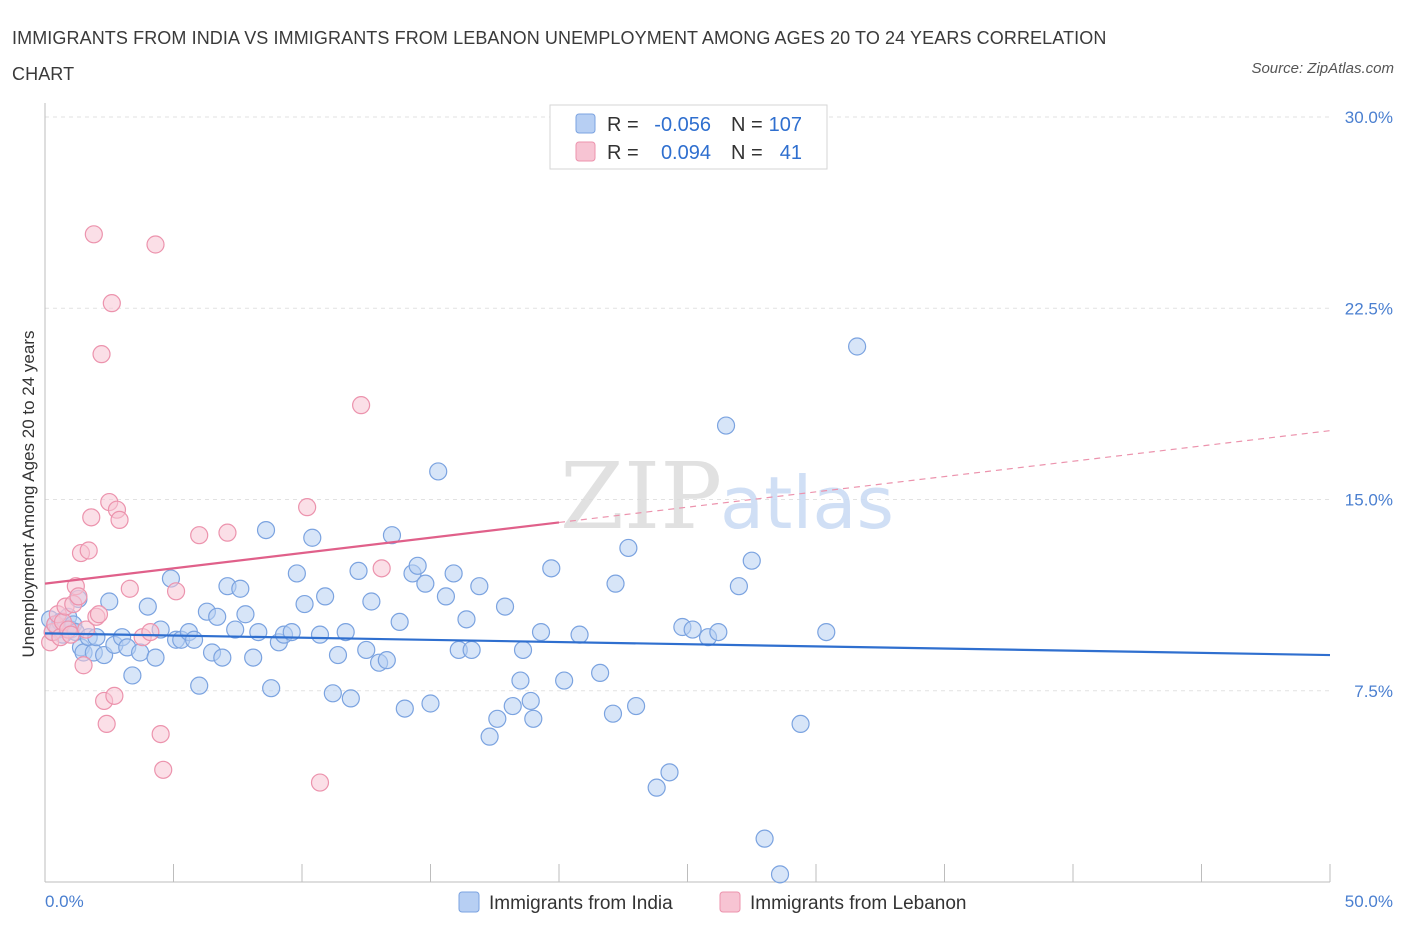 The width and height of the screenshot is (1406, 930). Describe the element at coordinates (686, 153) in the screenshot. I see `legend-lebanon-r-value: 0.094` at that location.